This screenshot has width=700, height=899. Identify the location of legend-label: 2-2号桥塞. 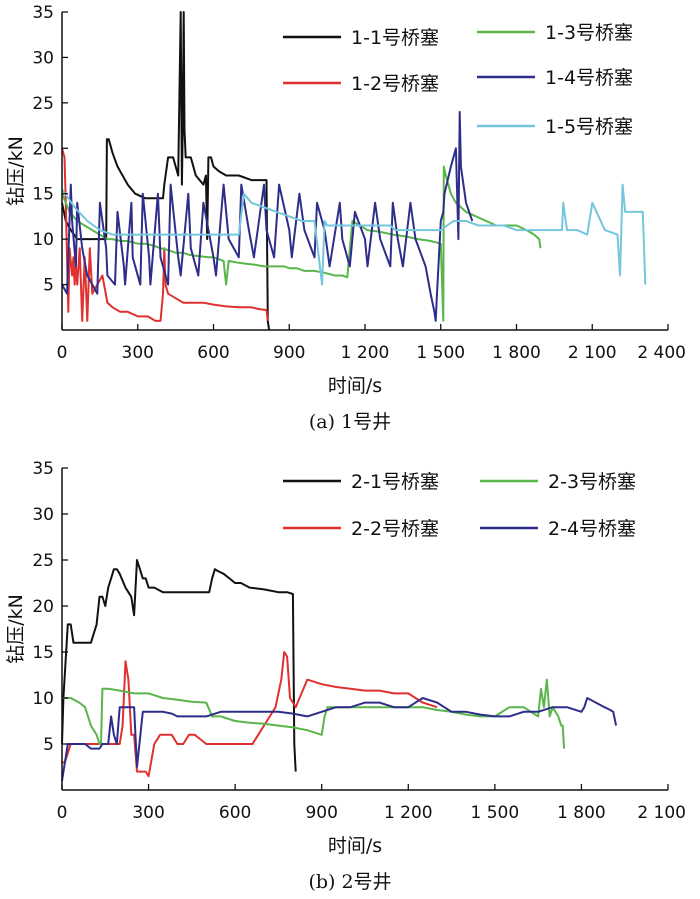
(395, 529).